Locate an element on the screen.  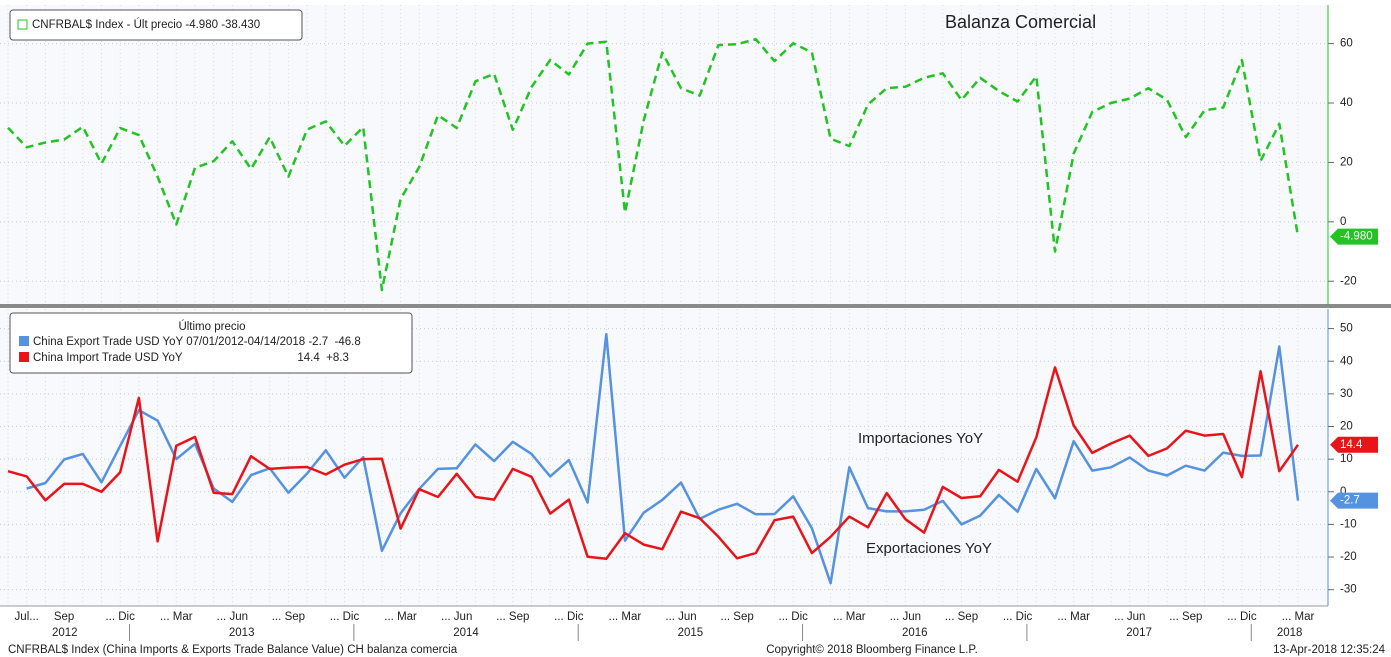
footer-center: Copyright© 2018 Bloomberg Finance L.P. is located at coordinates (872, 650).